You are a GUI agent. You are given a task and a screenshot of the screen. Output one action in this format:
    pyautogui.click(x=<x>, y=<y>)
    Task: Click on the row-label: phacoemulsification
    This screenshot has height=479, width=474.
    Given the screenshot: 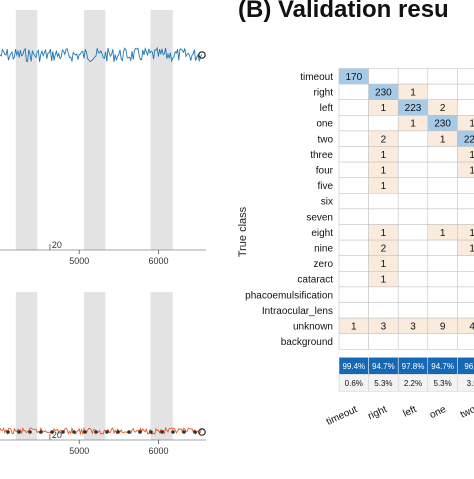 What is the action you would take?
    pyautogui.click(x=289, y=295)
    